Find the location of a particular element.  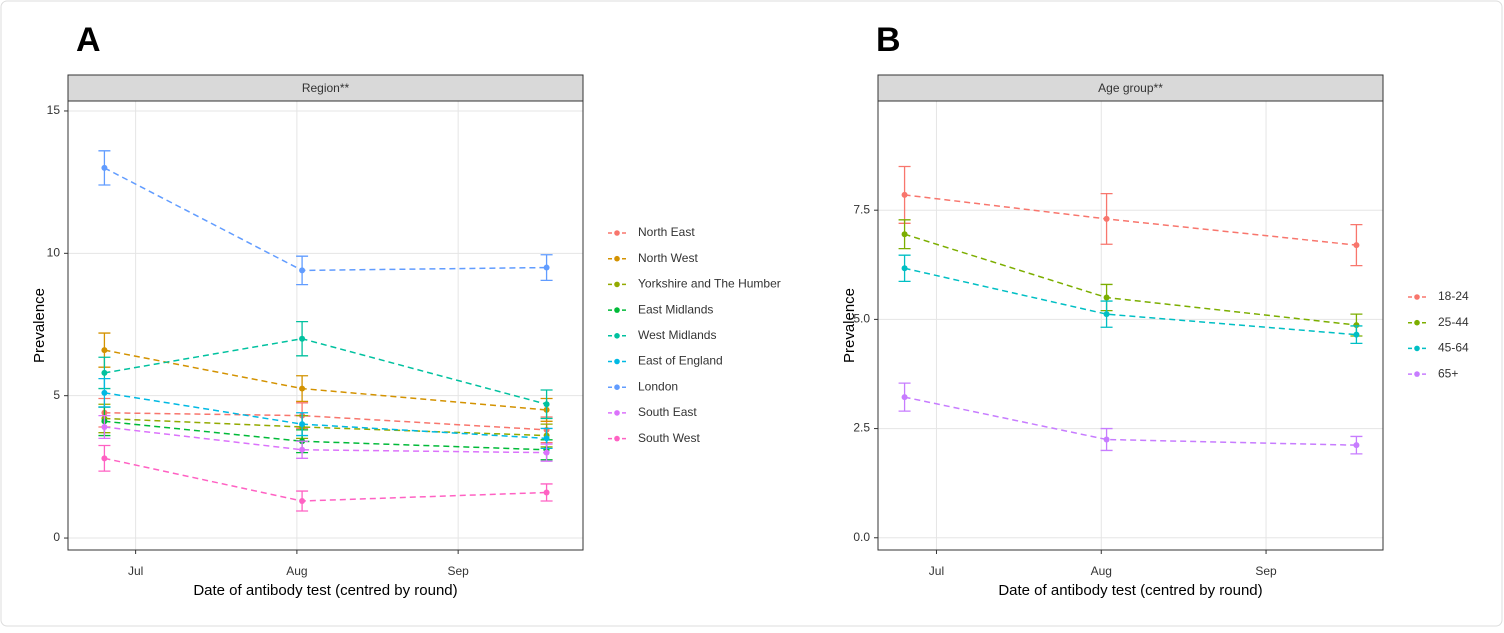

legend-label: 65+ is located at coordinates (1448, 373).